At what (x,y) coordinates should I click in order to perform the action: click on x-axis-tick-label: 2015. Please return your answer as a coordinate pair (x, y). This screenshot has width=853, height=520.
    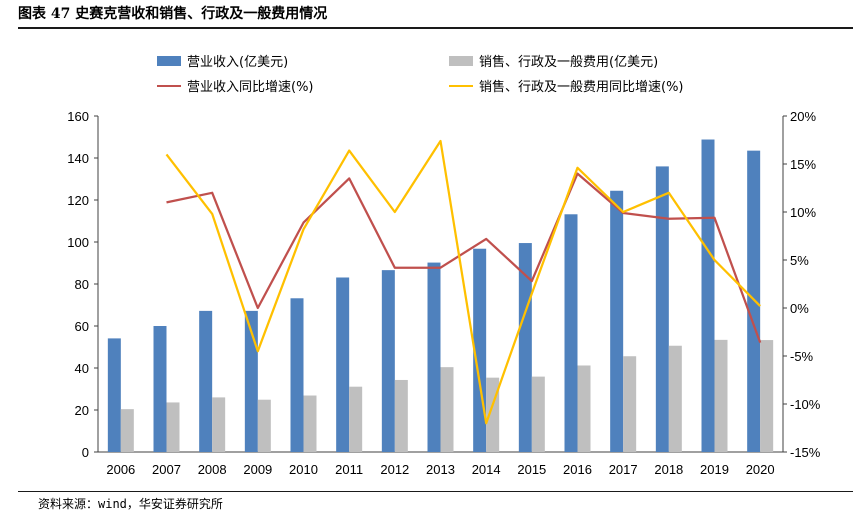
    Looking at the image, I should click on (531, 469).